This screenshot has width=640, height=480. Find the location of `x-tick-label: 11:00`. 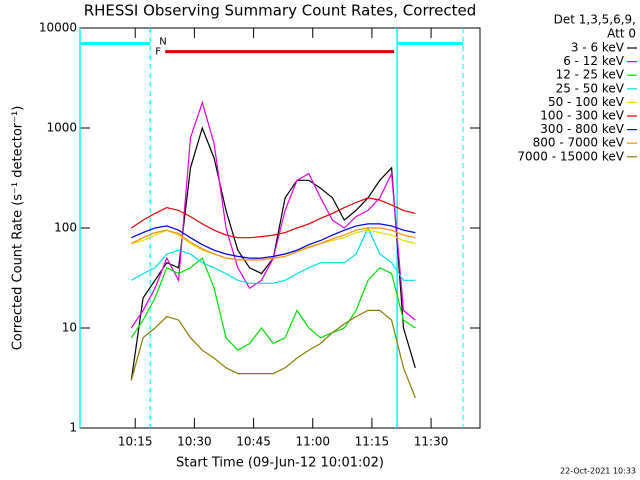

x-tick-label: 11:00 is located at coordinates (312, 442).